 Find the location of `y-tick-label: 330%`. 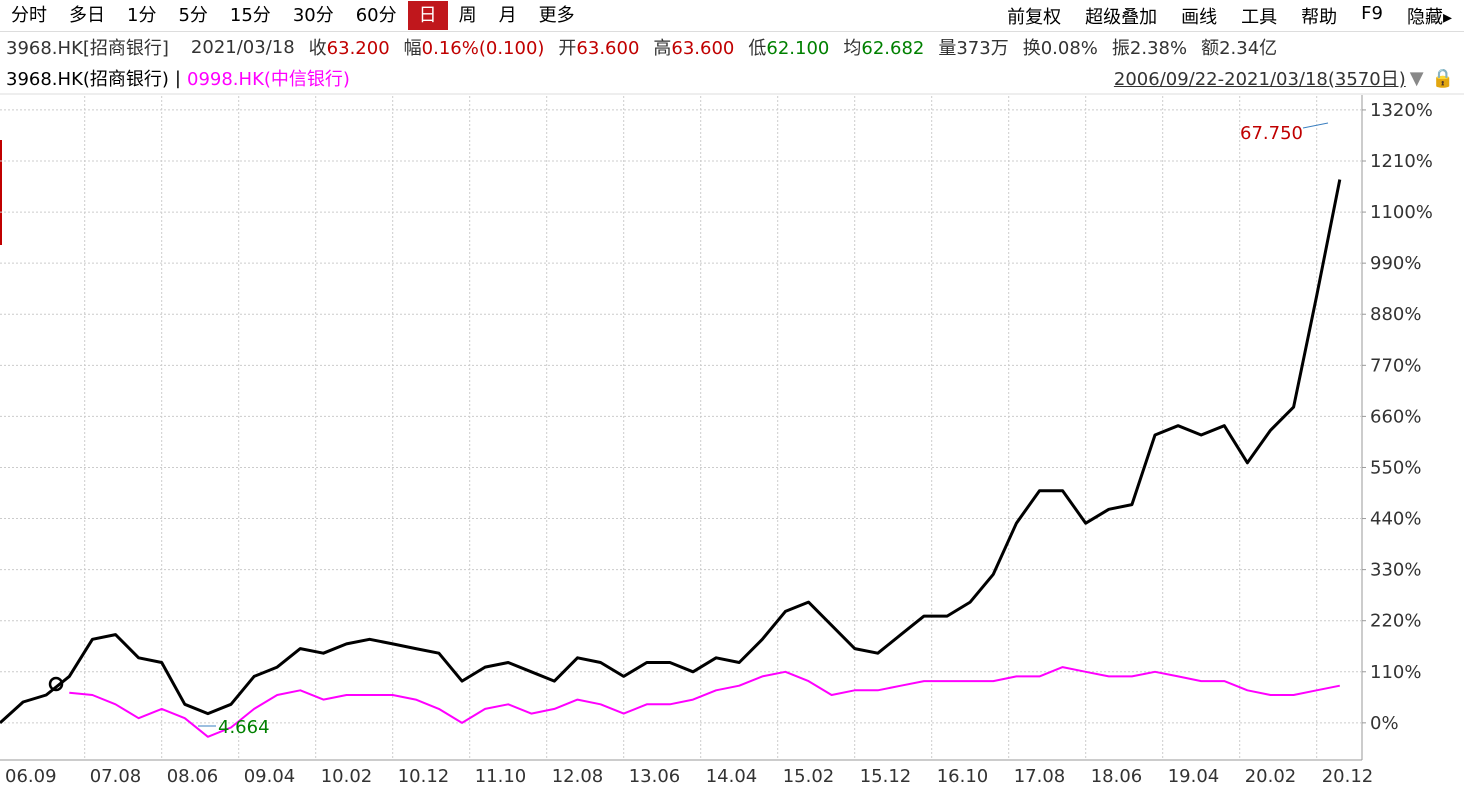

y-tick-label: 330% is located at coordinates (1395, 570).